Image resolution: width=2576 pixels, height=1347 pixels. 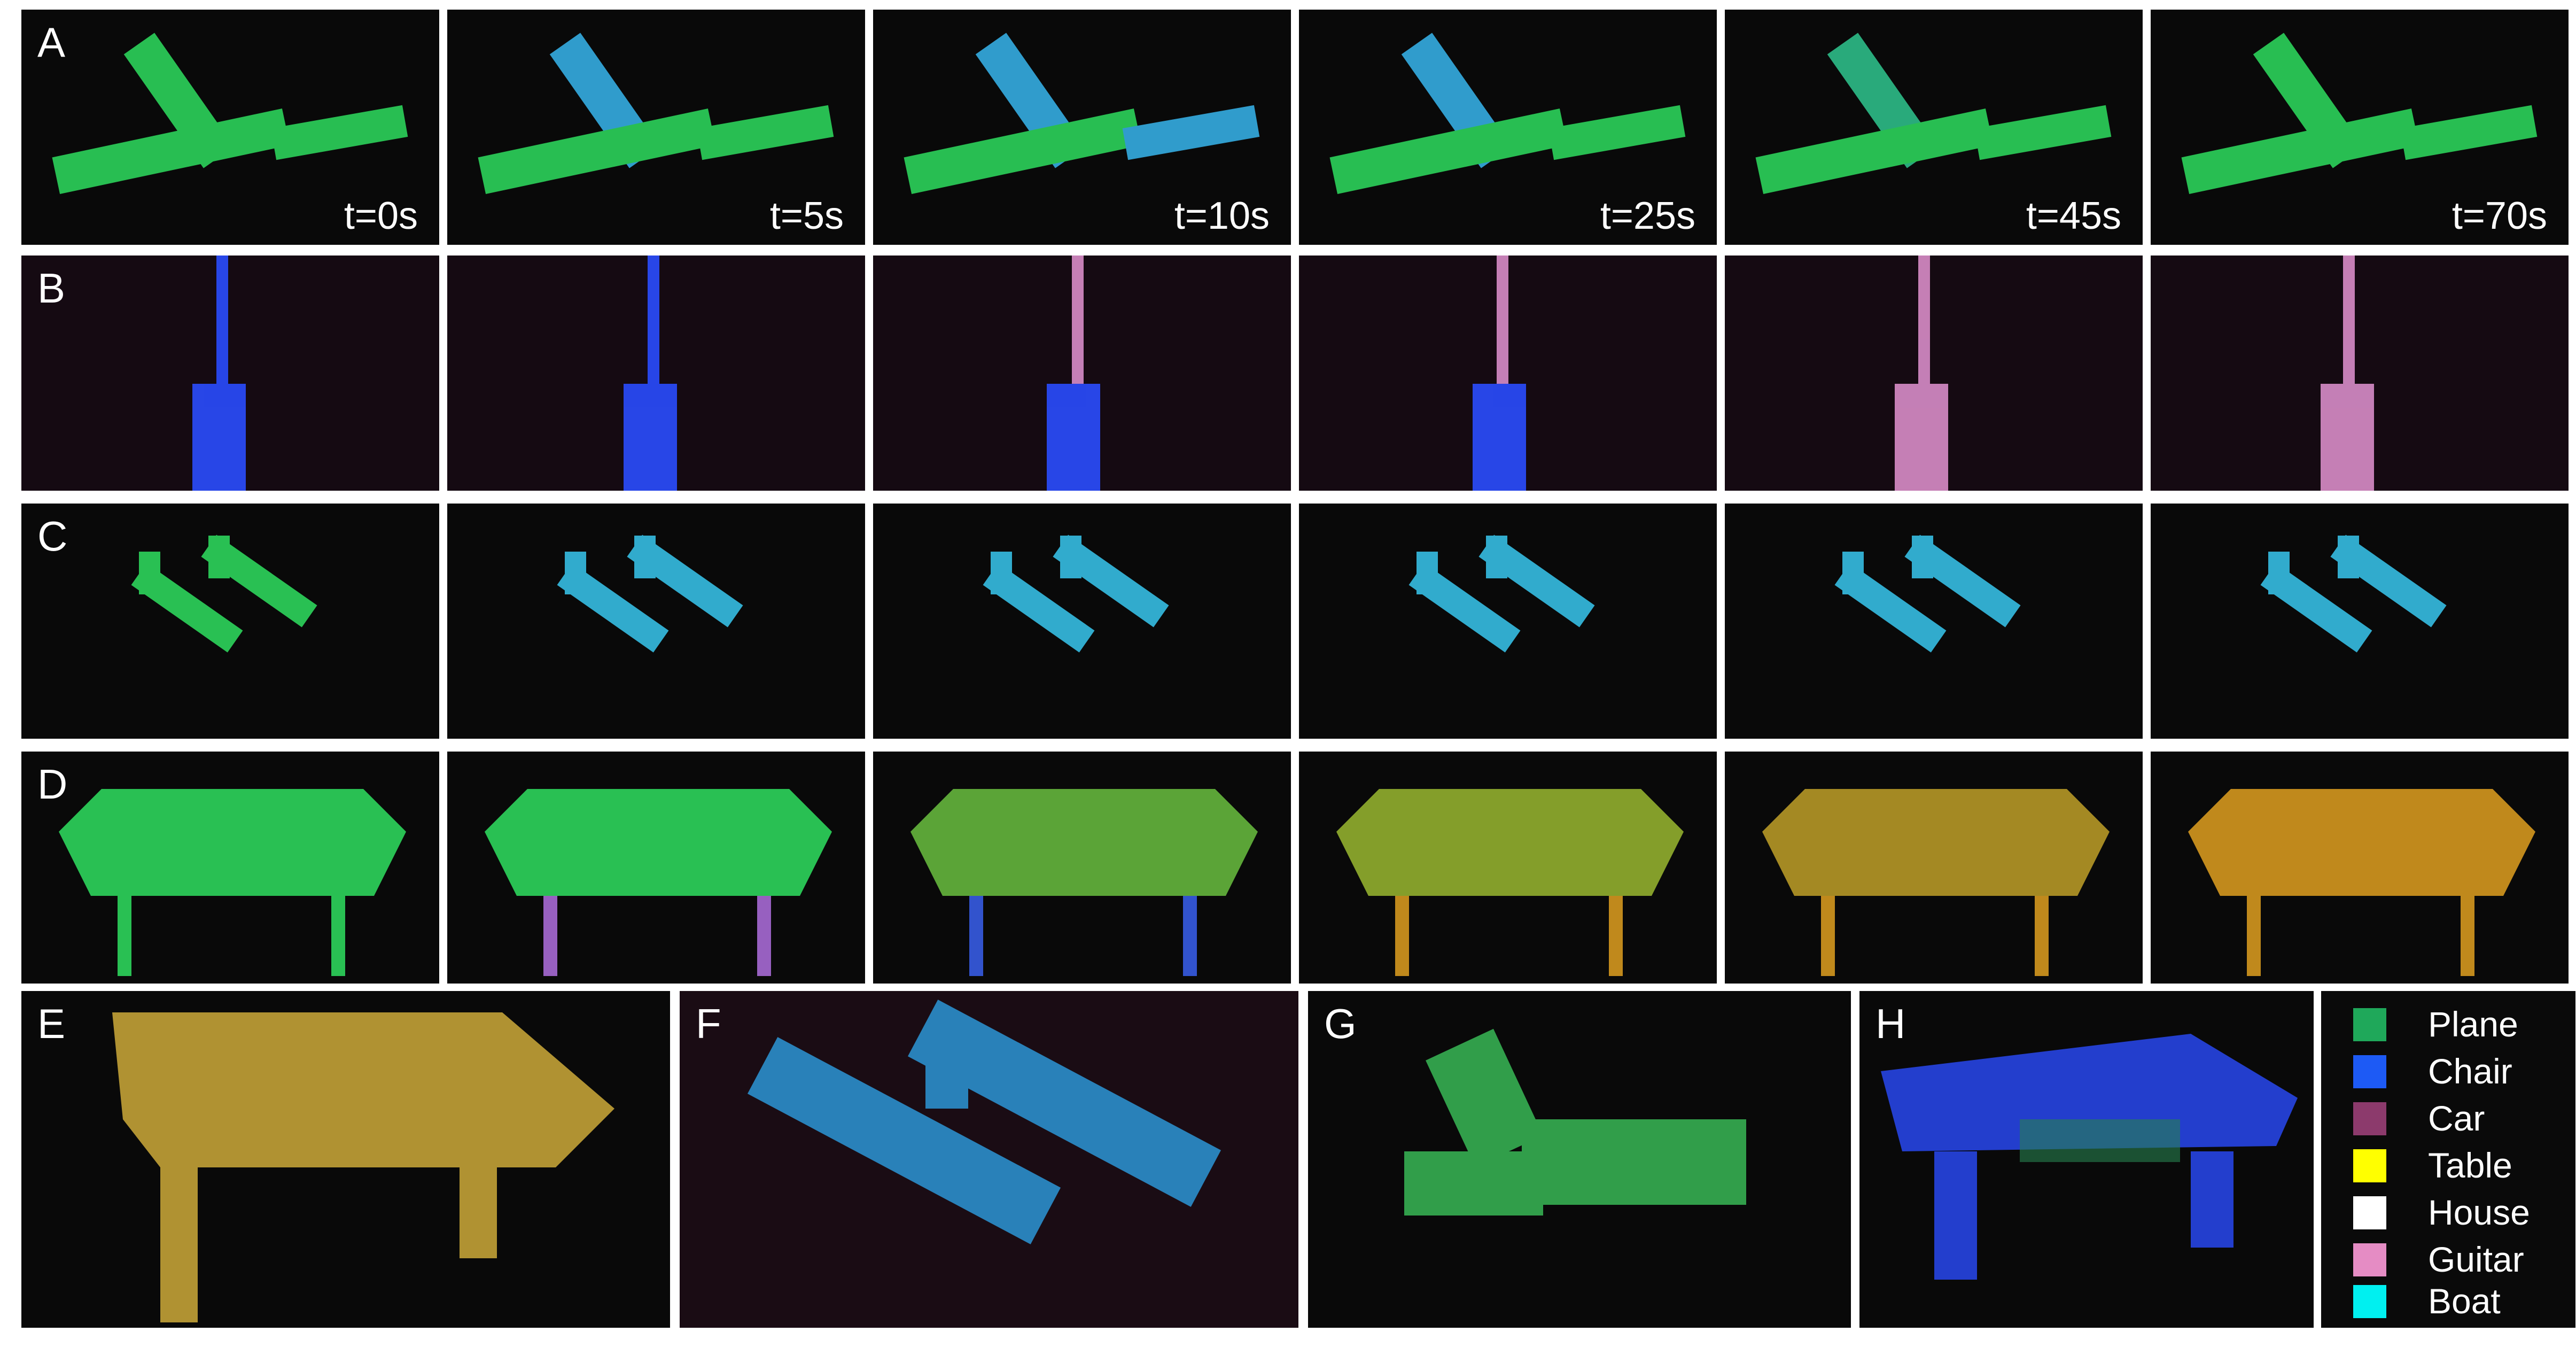 I want to click on panel-a-3: t=10s, so click(x=1082, y=127).